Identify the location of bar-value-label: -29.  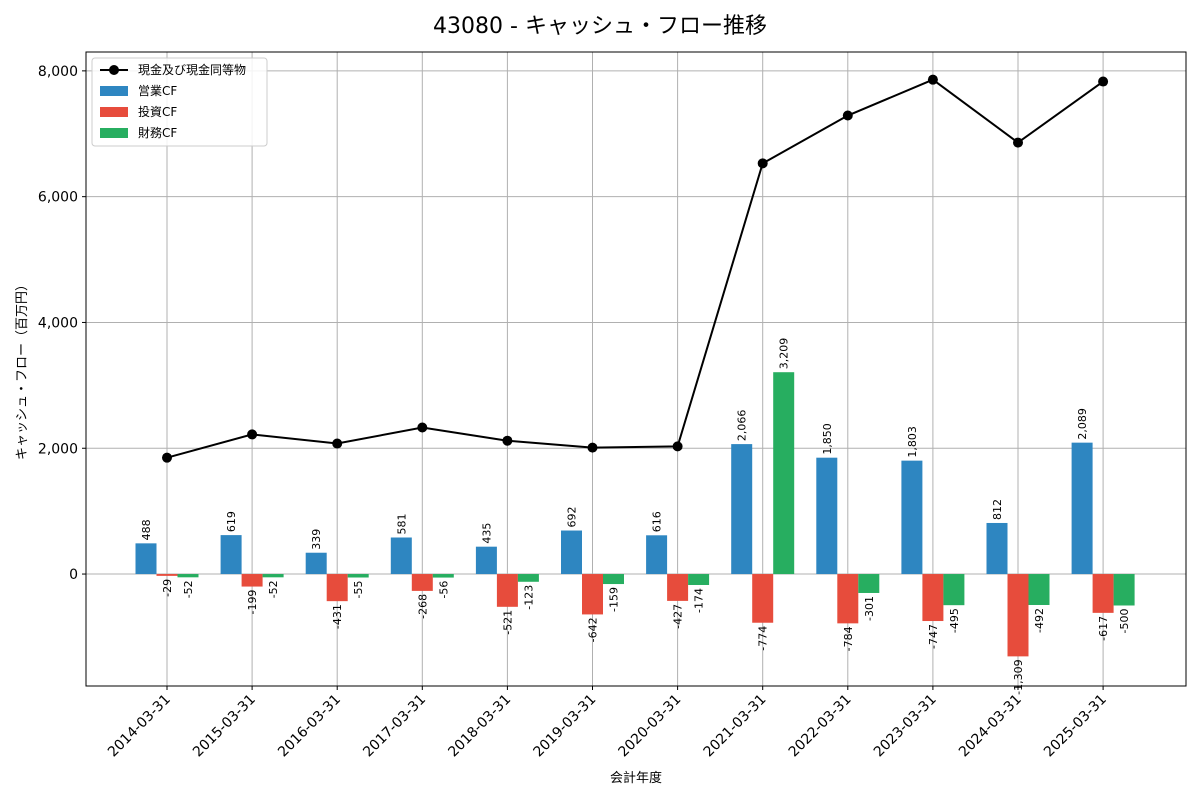
(167, 588).